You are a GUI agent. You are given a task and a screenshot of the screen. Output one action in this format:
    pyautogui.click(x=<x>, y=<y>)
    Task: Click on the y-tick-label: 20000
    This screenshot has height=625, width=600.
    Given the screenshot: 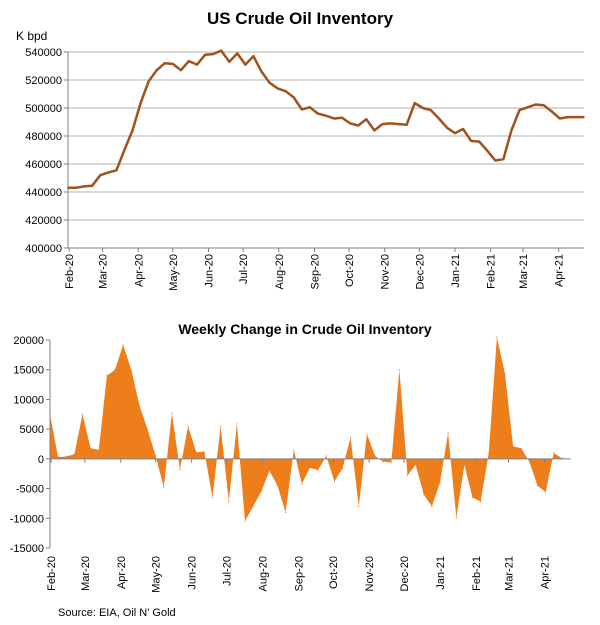 What is the action you would take?
    pyautogui.click(x=28, y=341)
    